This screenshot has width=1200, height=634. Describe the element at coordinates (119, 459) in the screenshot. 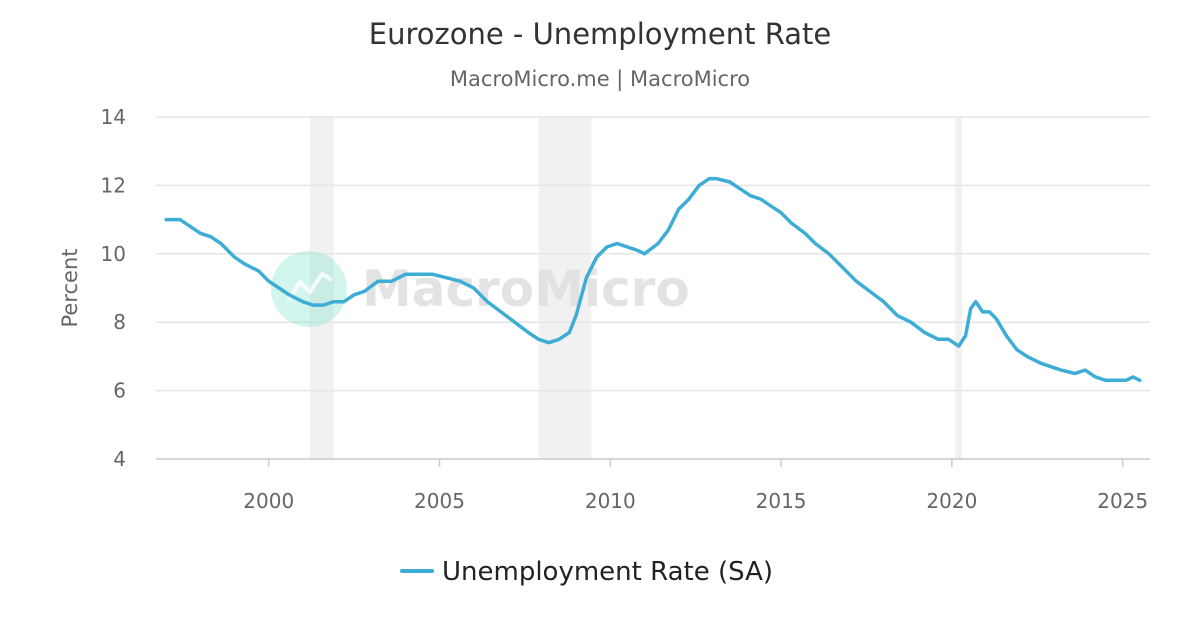

I see `y-tick-label: 4` at that location.